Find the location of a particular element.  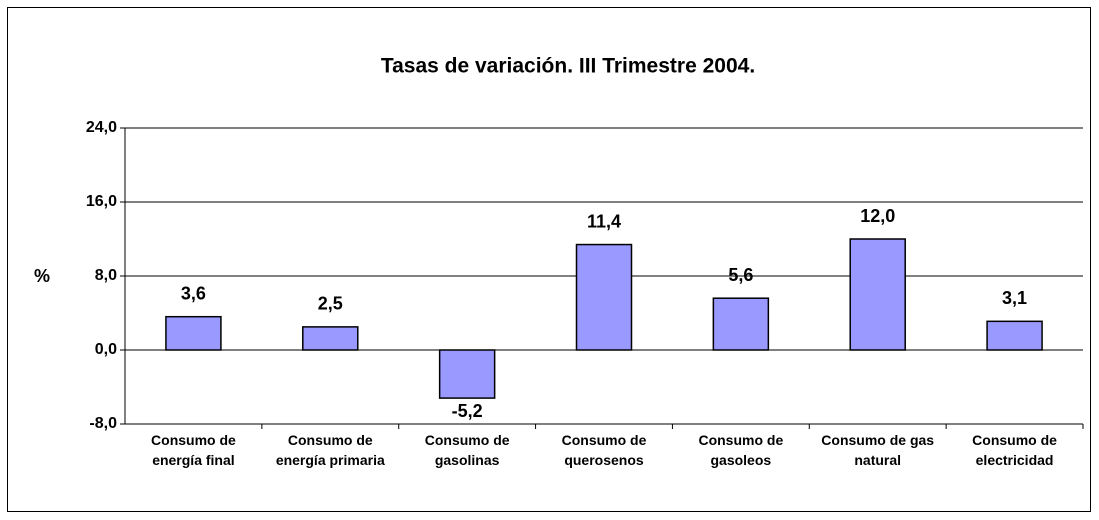

x-tick-label-box: Consumo de energía primaria is located at coordinates (330, 450).